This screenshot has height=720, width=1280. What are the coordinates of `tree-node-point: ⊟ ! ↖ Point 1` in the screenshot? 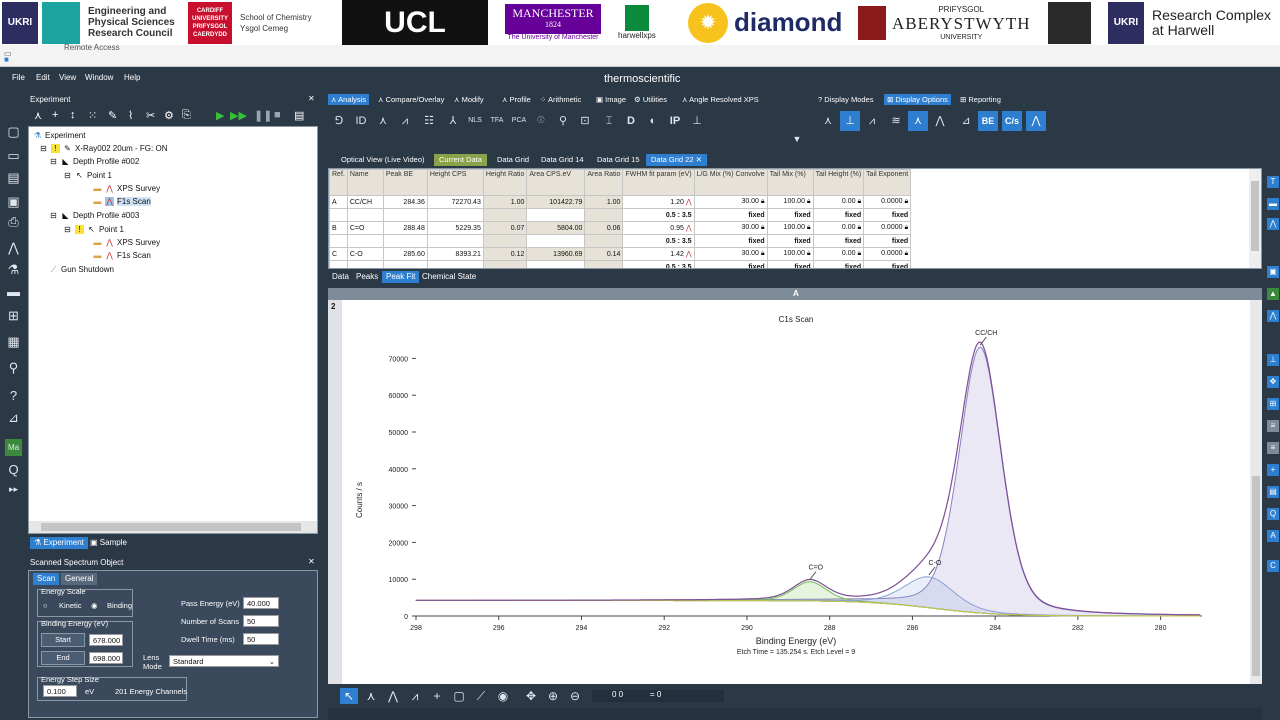 It's located at (93, 229).